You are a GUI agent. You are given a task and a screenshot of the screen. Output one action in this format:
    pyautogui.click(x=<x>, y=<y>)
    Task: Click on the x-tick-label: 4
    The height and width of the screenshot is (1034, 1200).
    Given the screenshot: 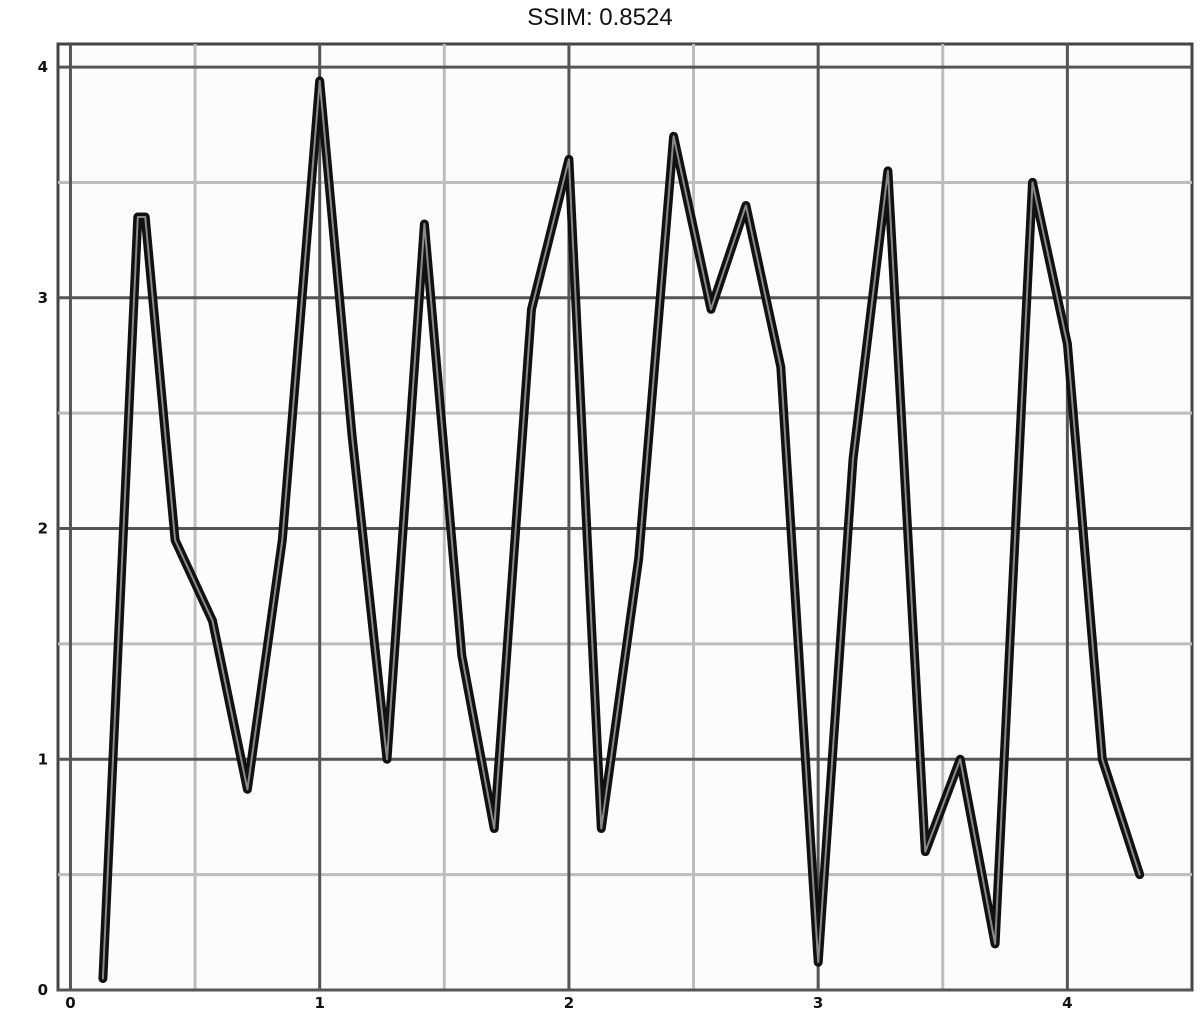 What is the action you would take?
    pyautogui.click(x=1067, y=1003)
    